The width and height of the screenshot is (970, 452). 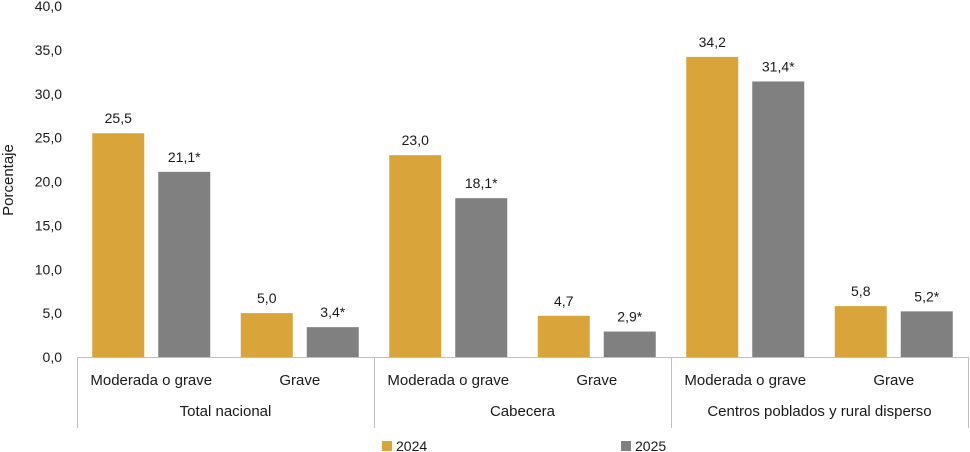 I want to click on data-label: 18,1*, so click(x=481, y=183).